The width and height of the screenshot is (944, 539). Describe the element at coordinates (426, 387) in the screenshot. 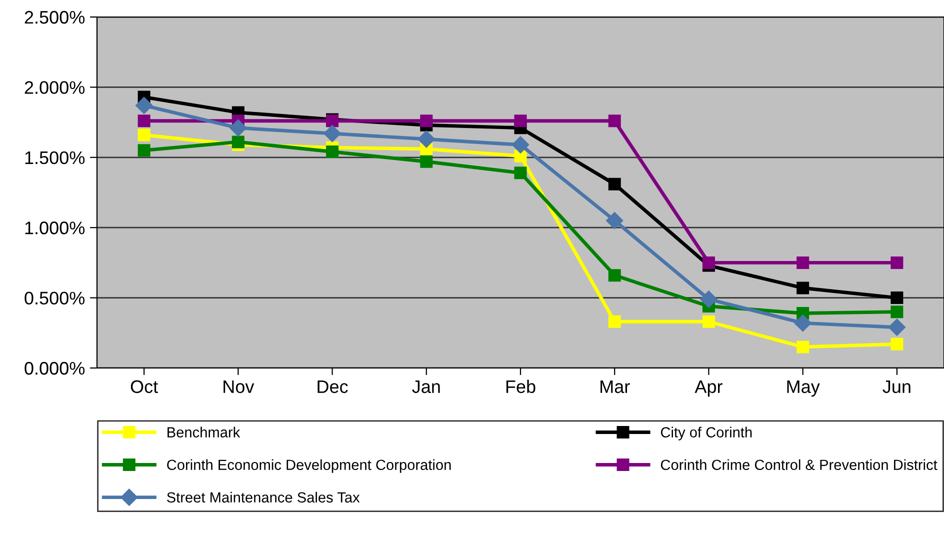

I see `x-tick-label: Jan` at that location.